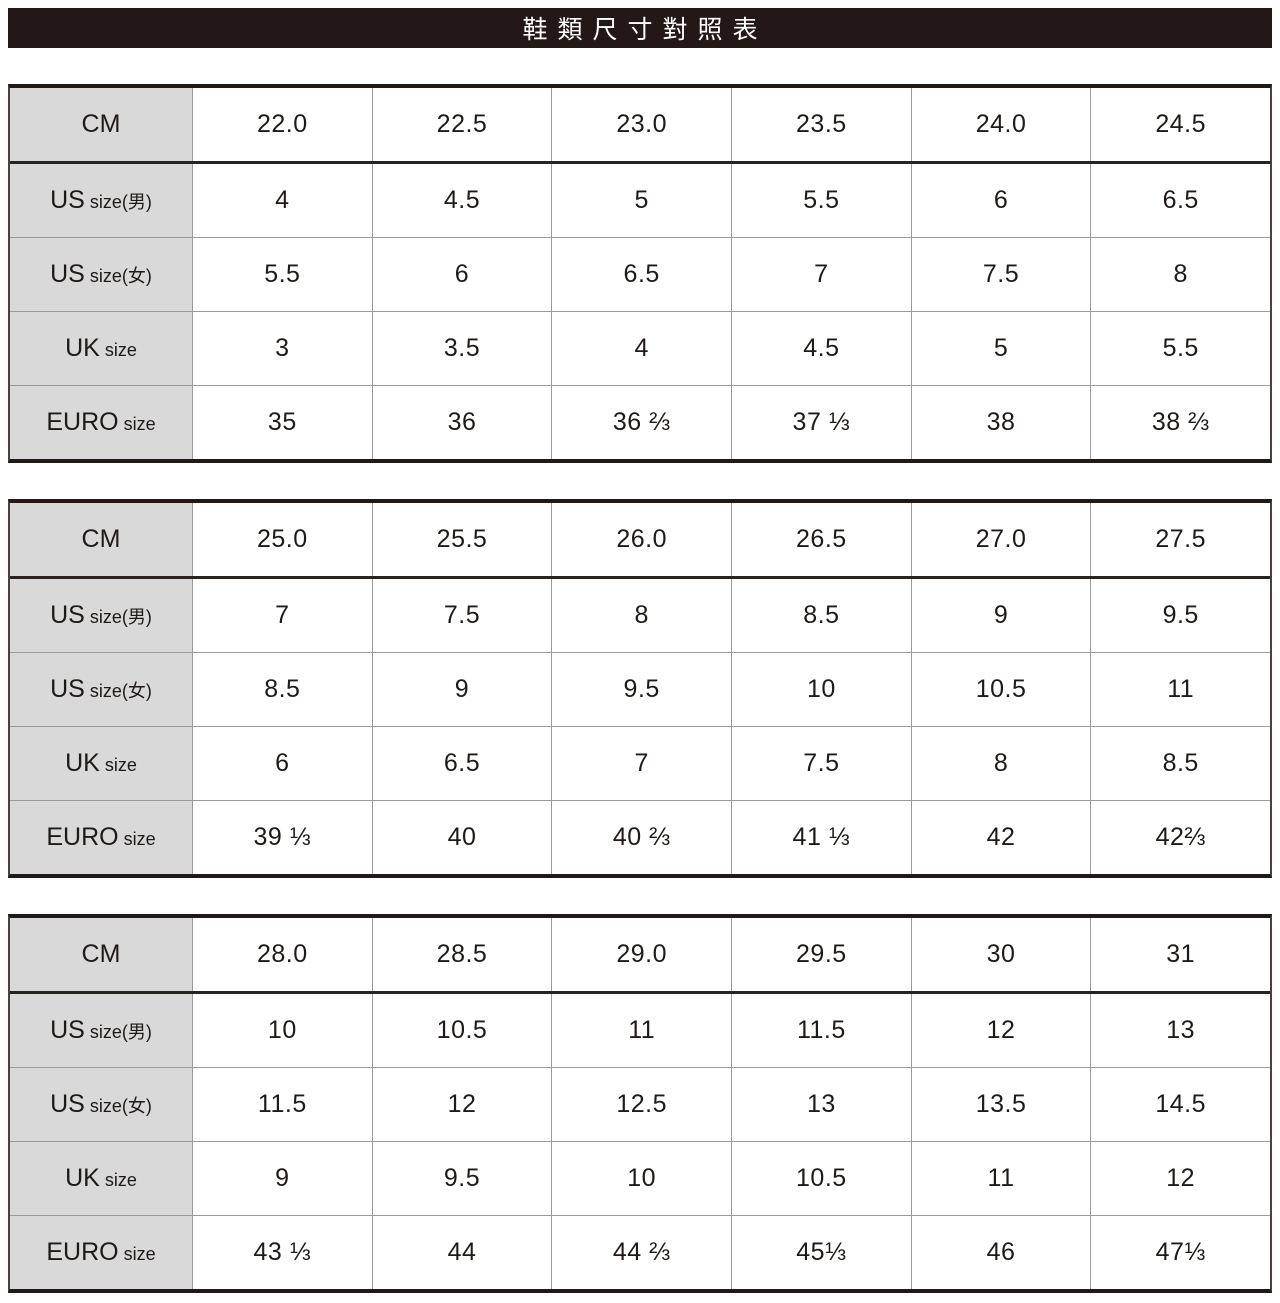  I want to click on size-cell: 22.0, so click(282, 124).